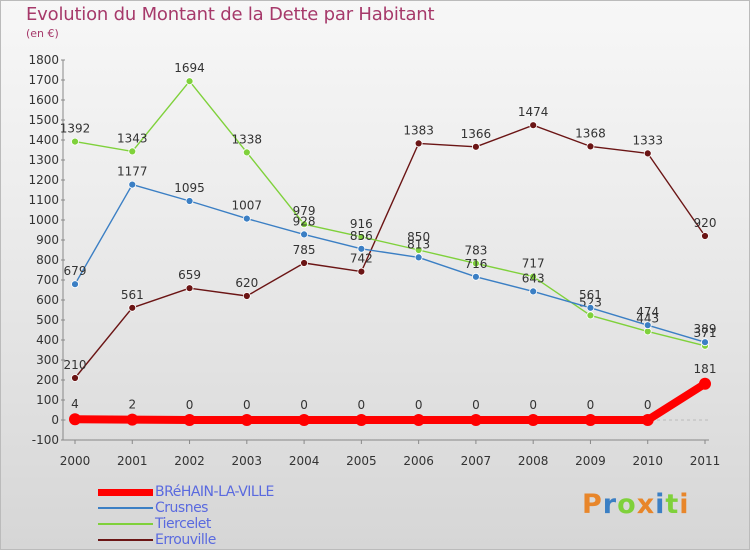 The width and height of the screenshot is (750, 550). What do you see at coordinates (47, 360) in the screenshot?
I see `y-tick-label: 300` at bounding box center [47, 360].